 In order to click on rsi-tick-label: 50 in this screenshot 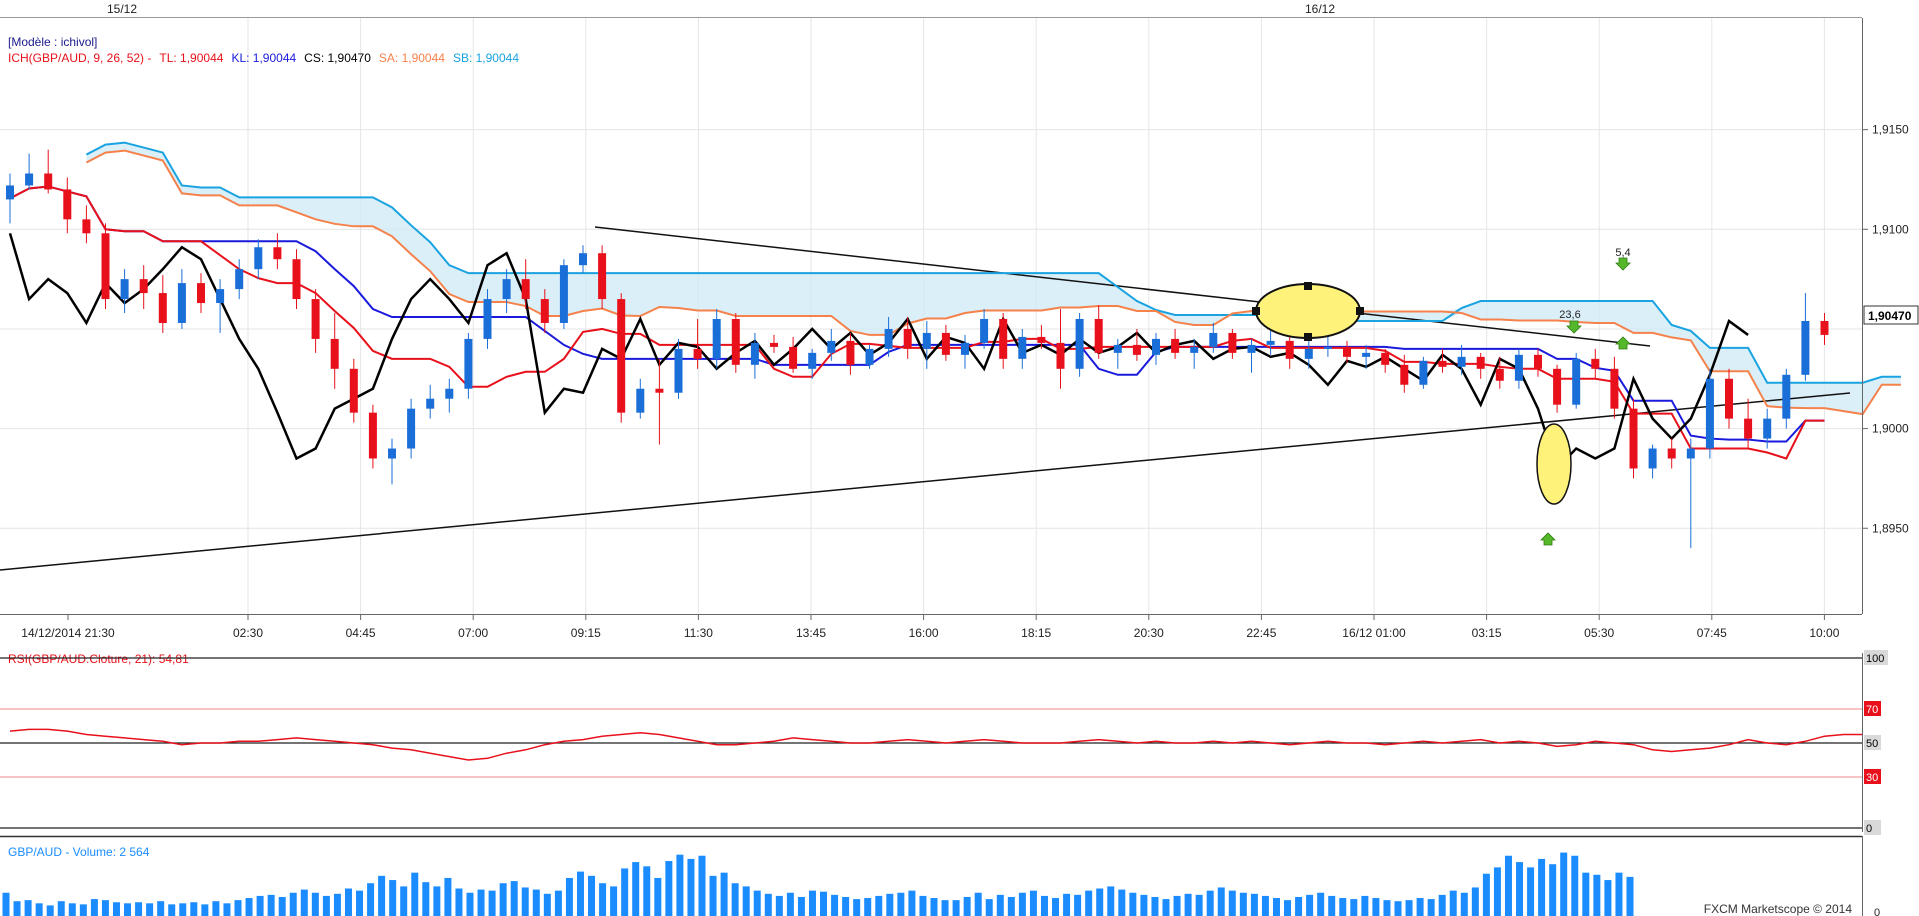, I will do `click(1872, 744)`.